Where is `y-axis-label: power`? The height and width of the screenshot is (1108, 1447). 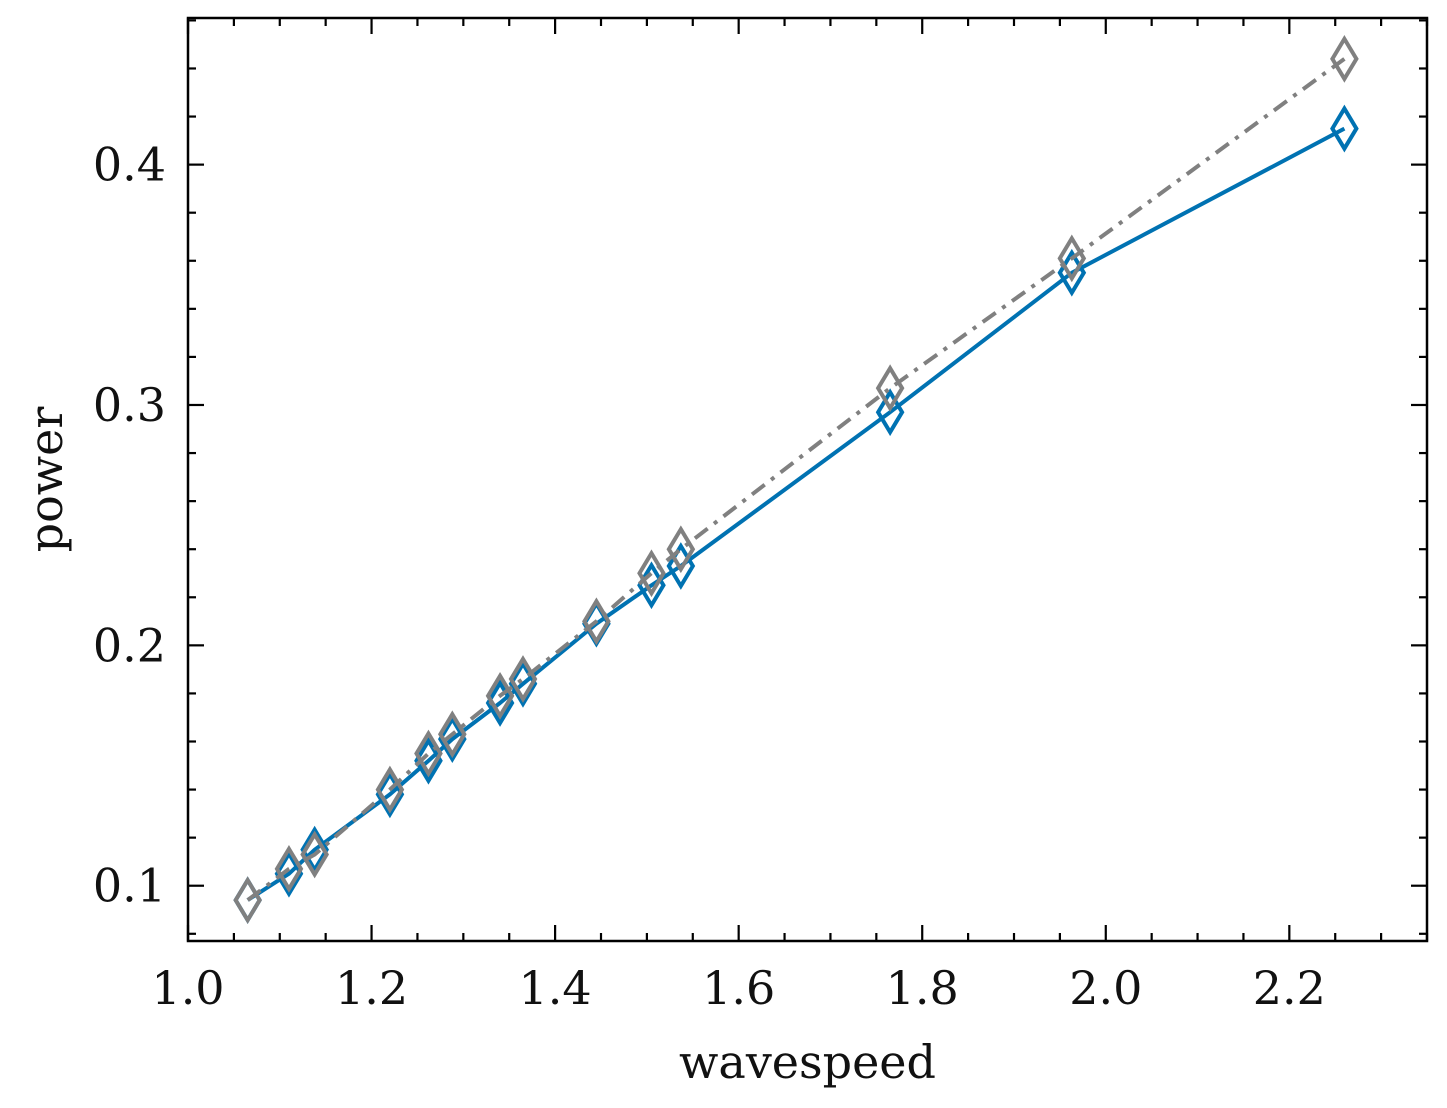
y-axis-label: power is located at coordinates (46, 480).